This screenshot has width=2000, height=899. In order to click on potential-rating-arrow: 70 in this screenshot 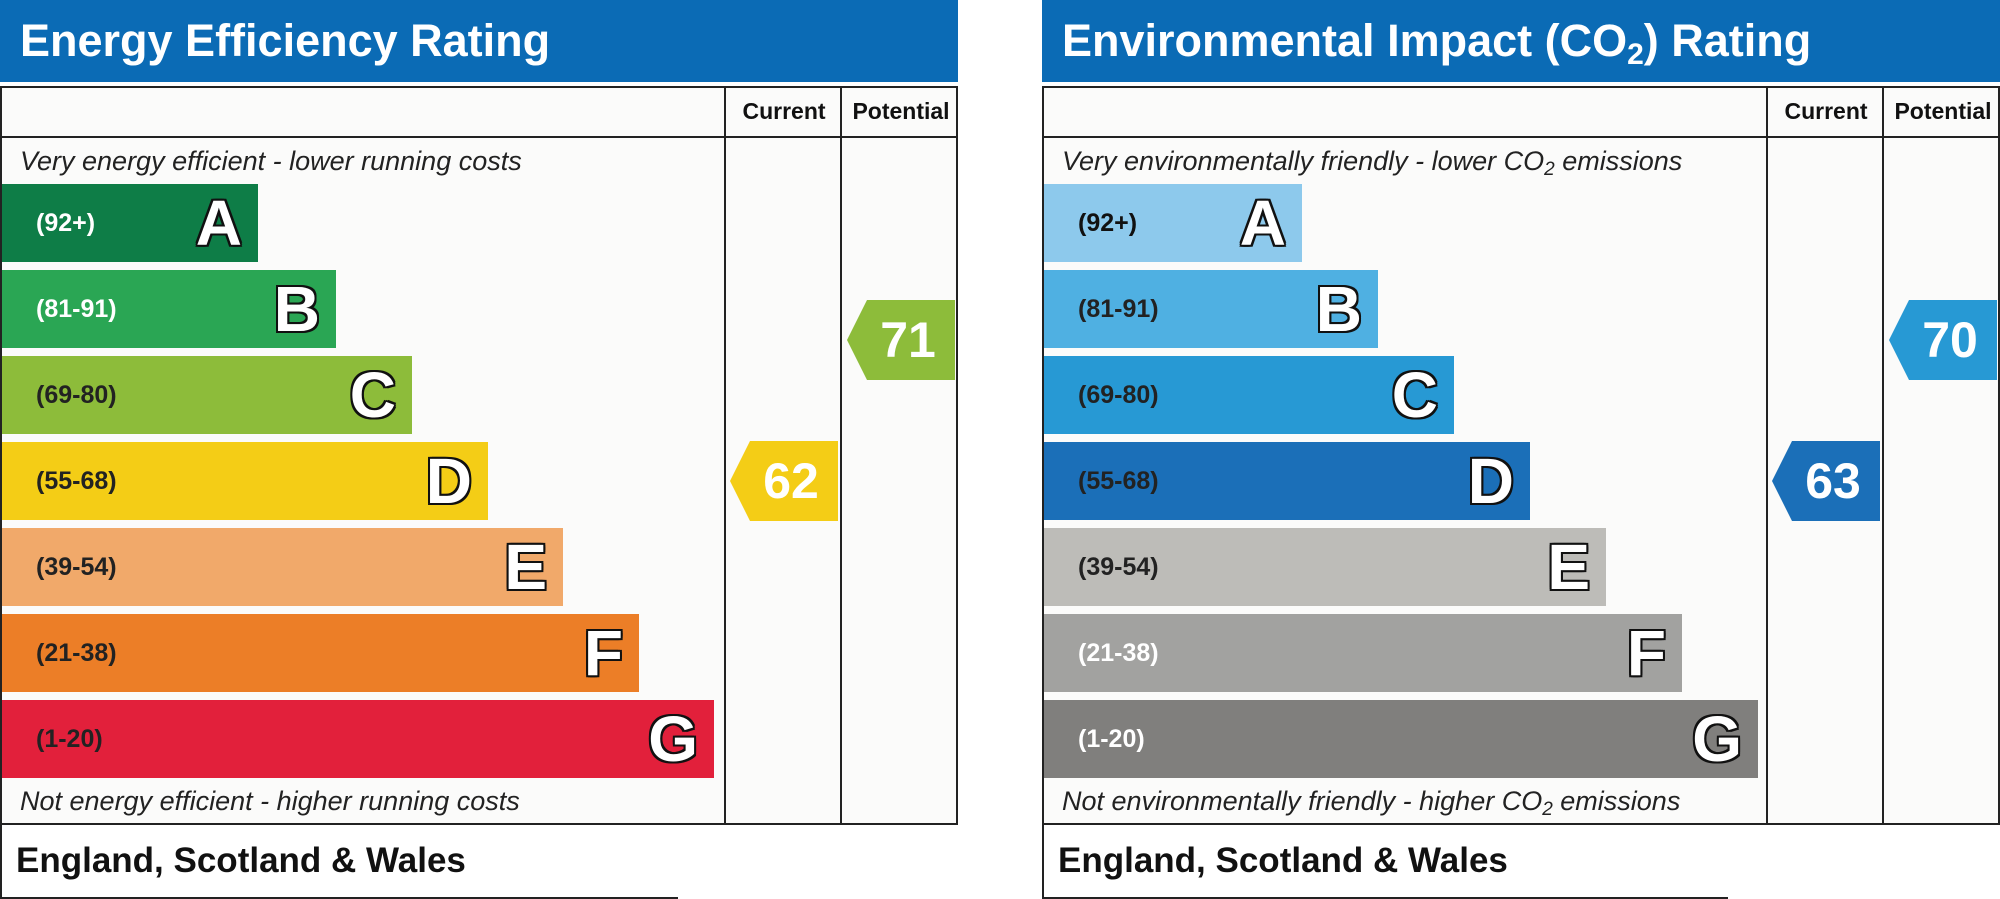, I will do `click(1943, 340)`.